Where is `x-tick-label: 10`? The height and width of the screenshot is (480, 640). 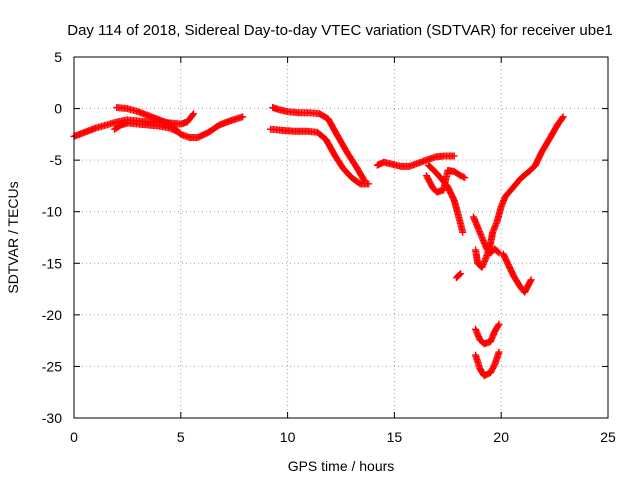
x-tick-label: 10 is located at coordinates (288, 437).